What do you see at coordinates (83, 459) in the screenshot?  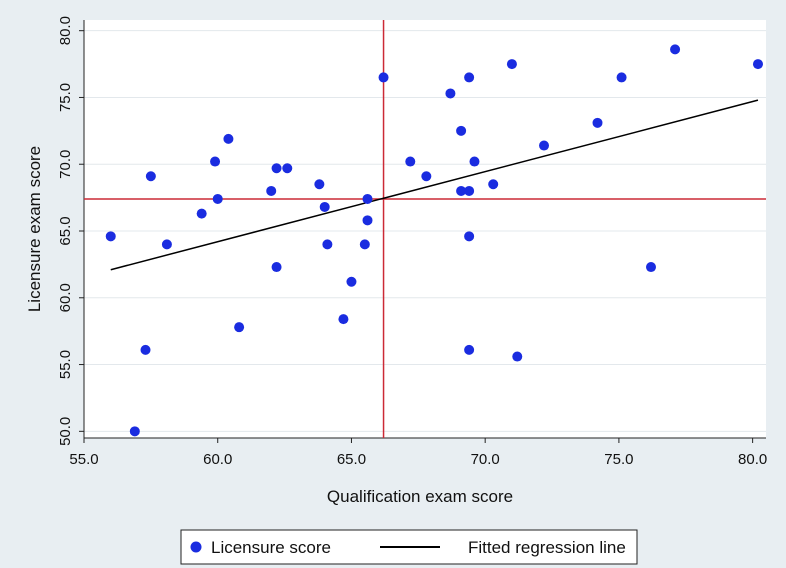 I see `x-tick-label: 55.0` at bounding box center [83, 459].